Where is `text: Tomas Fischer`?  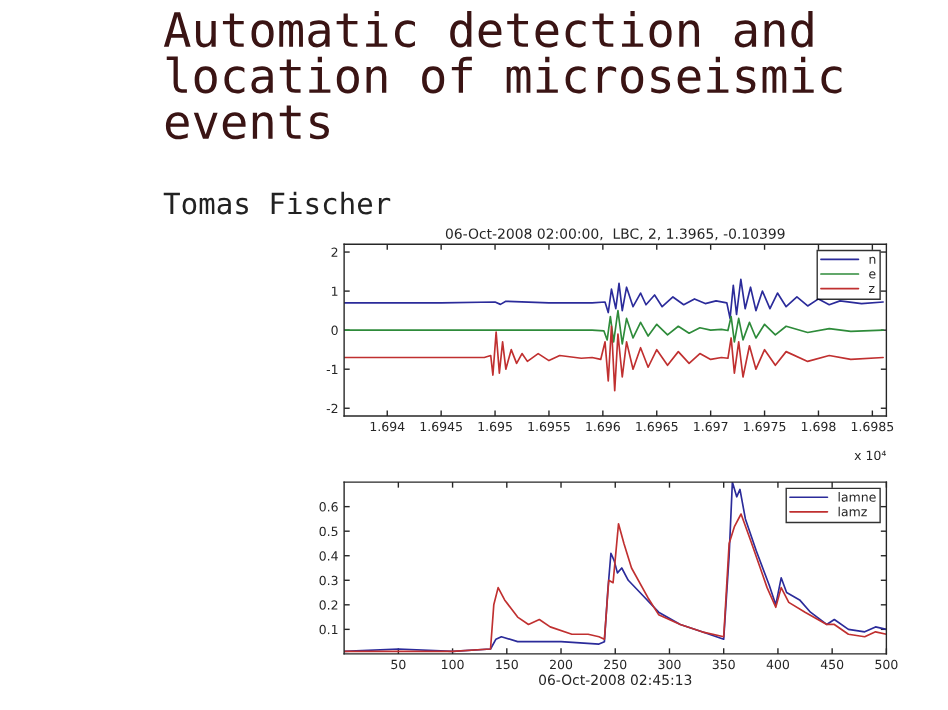
text: Tomas Fischer is located at coordinates (277, 203).